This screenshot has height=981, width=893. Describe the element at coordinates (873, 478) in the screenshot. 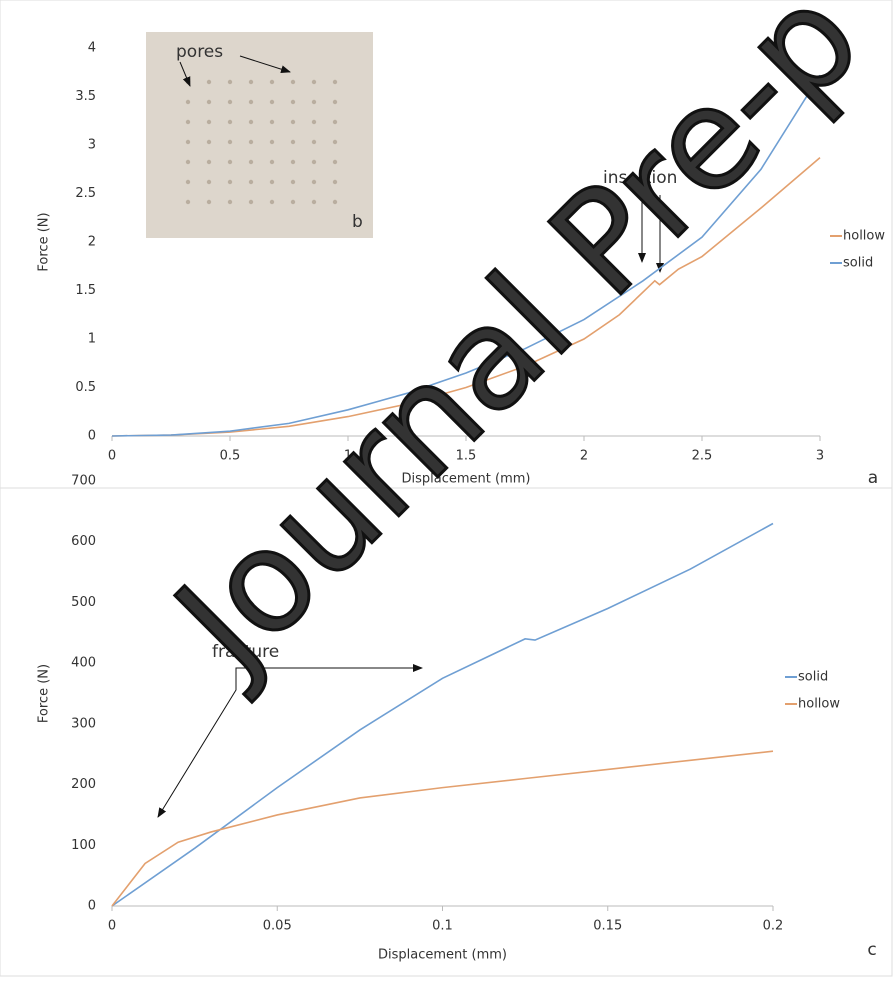

I see `panel-label: a` at that location.